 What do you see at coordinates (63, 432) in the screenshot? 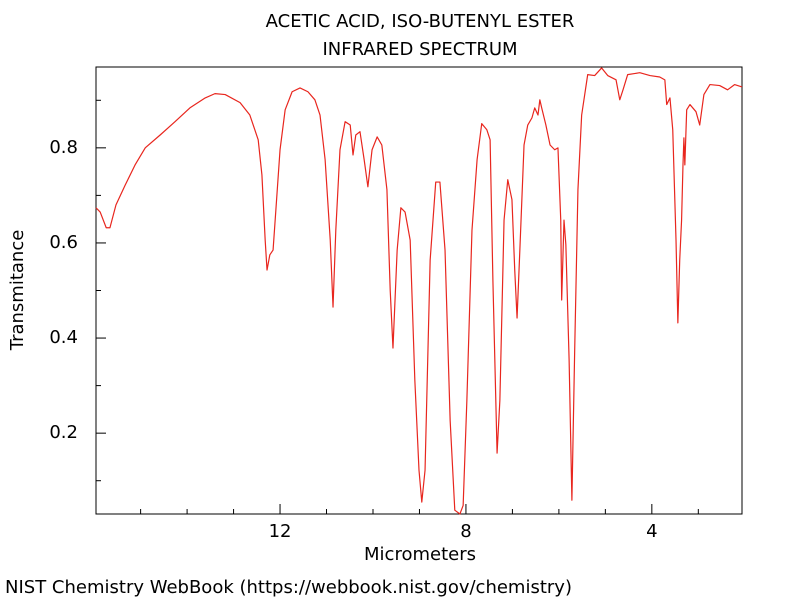
I see `y-tick-label: 0.2` at bounding box center [63, 432].